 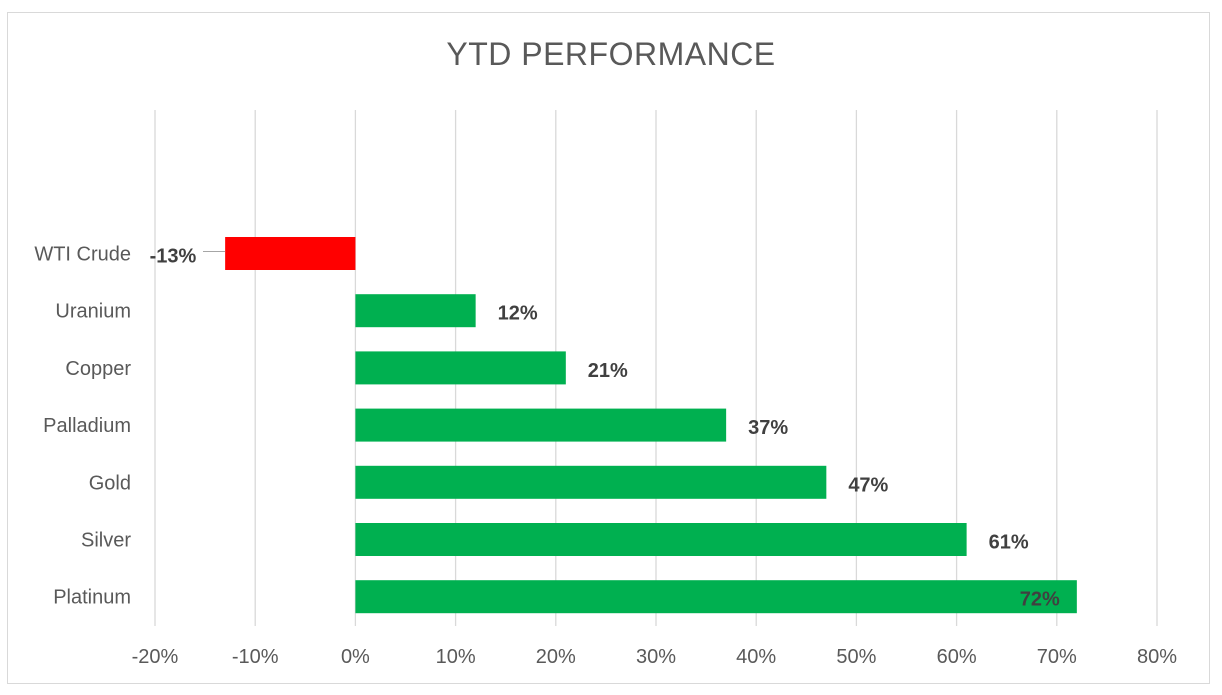 I want to click on bar-copper, so click(x=460, y=368).